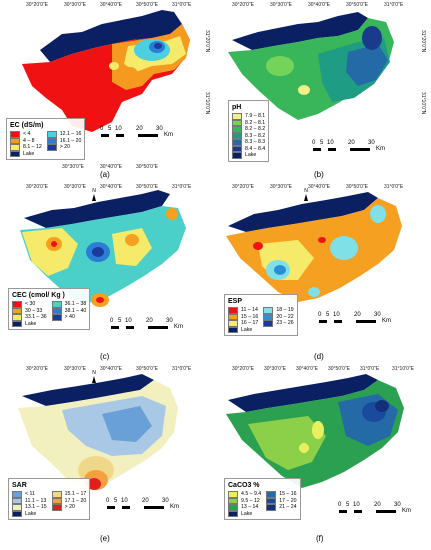 The height and width of the screenshot is (550, 431). I want to click on scale-bar-ec: 0 5 10 20 30 Km, so click(140, 132).